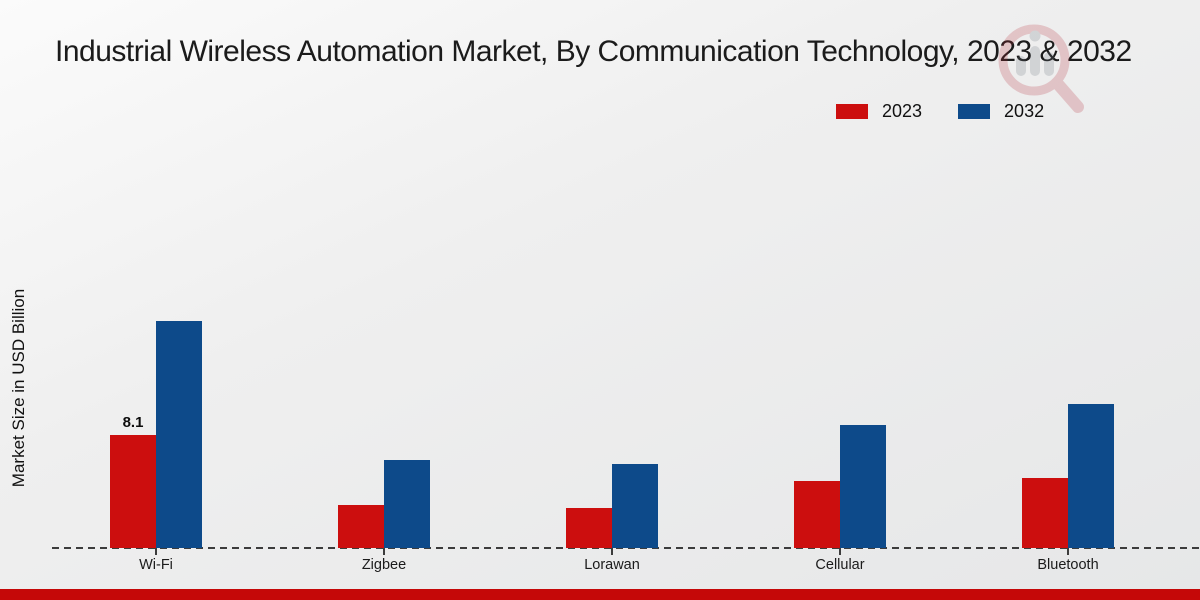 The image size is (1200, 600). What do you see at coordinates (589, 528) in the screenshot?
I see `bar-lorawan-2023` at bounding box center [589, 528].